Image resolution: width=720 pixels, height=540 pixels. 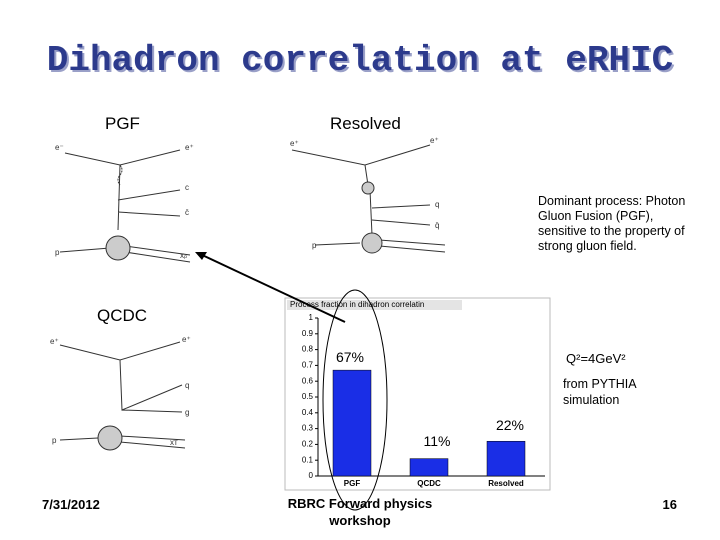 I want to click on y-tick-label: 0.6, so click(x=308, y=380).